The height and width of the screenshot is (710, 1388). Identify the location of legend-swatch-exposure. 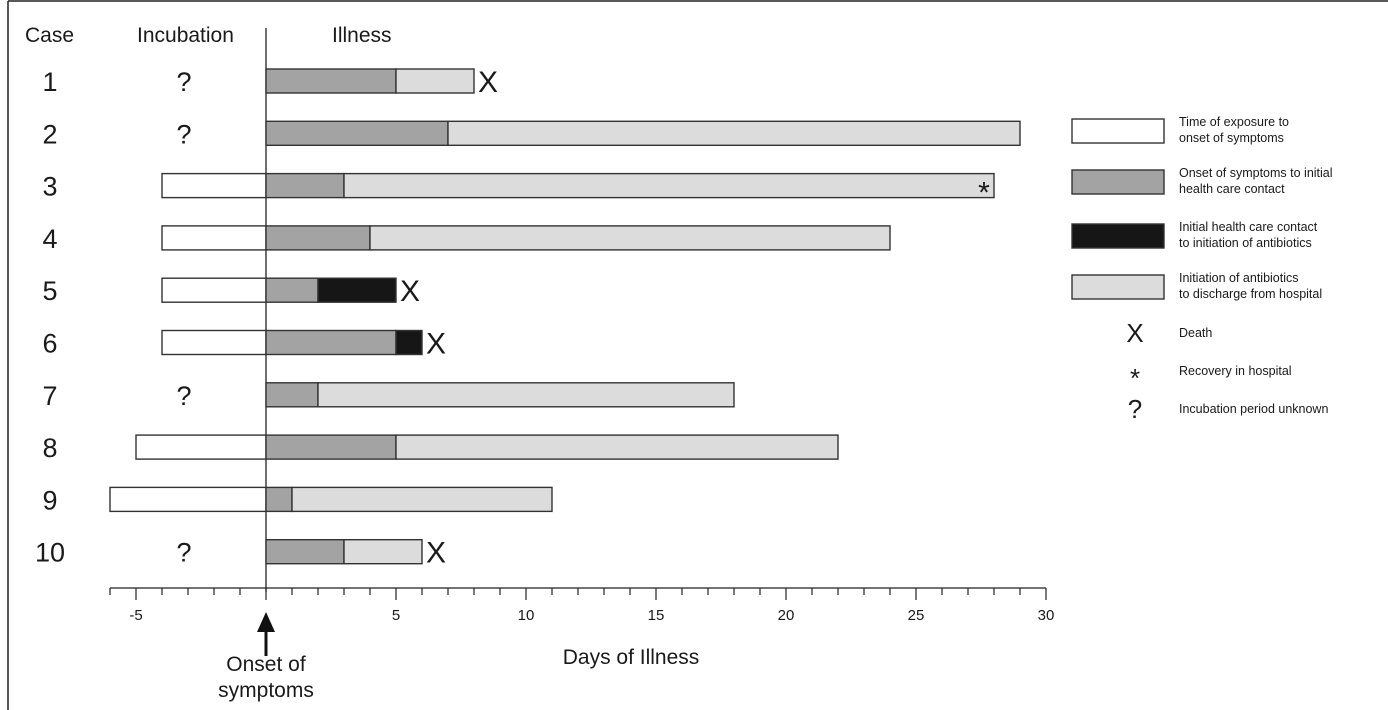
(1118, 131).